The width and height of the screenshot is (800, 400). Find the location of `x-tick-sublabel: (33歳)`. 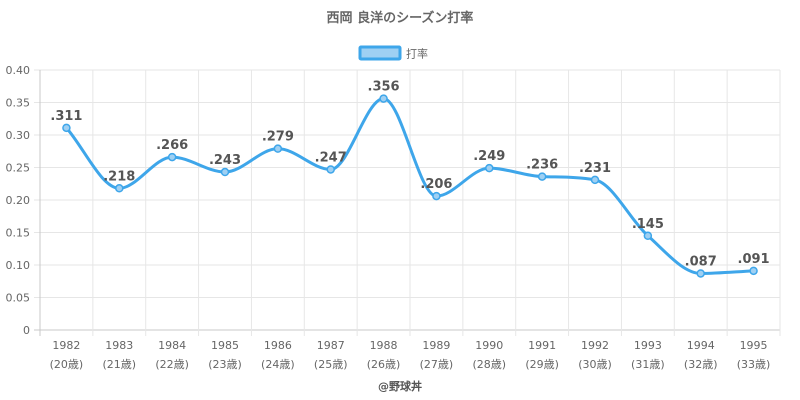

x-tick-sublabel: (33歳) is located at coordinates (754, 364).